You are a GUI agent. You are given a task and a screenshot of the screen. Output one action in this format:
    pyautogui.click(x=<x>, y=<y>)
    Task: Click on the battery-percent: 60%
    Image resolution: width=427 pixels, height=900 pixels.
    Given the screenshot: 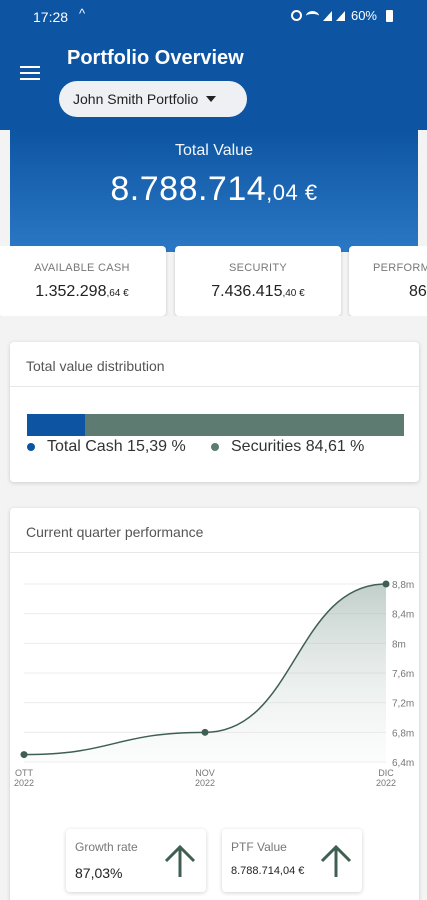 What is the action you would take?
    pyautogui.click(x=363, y=15)
    